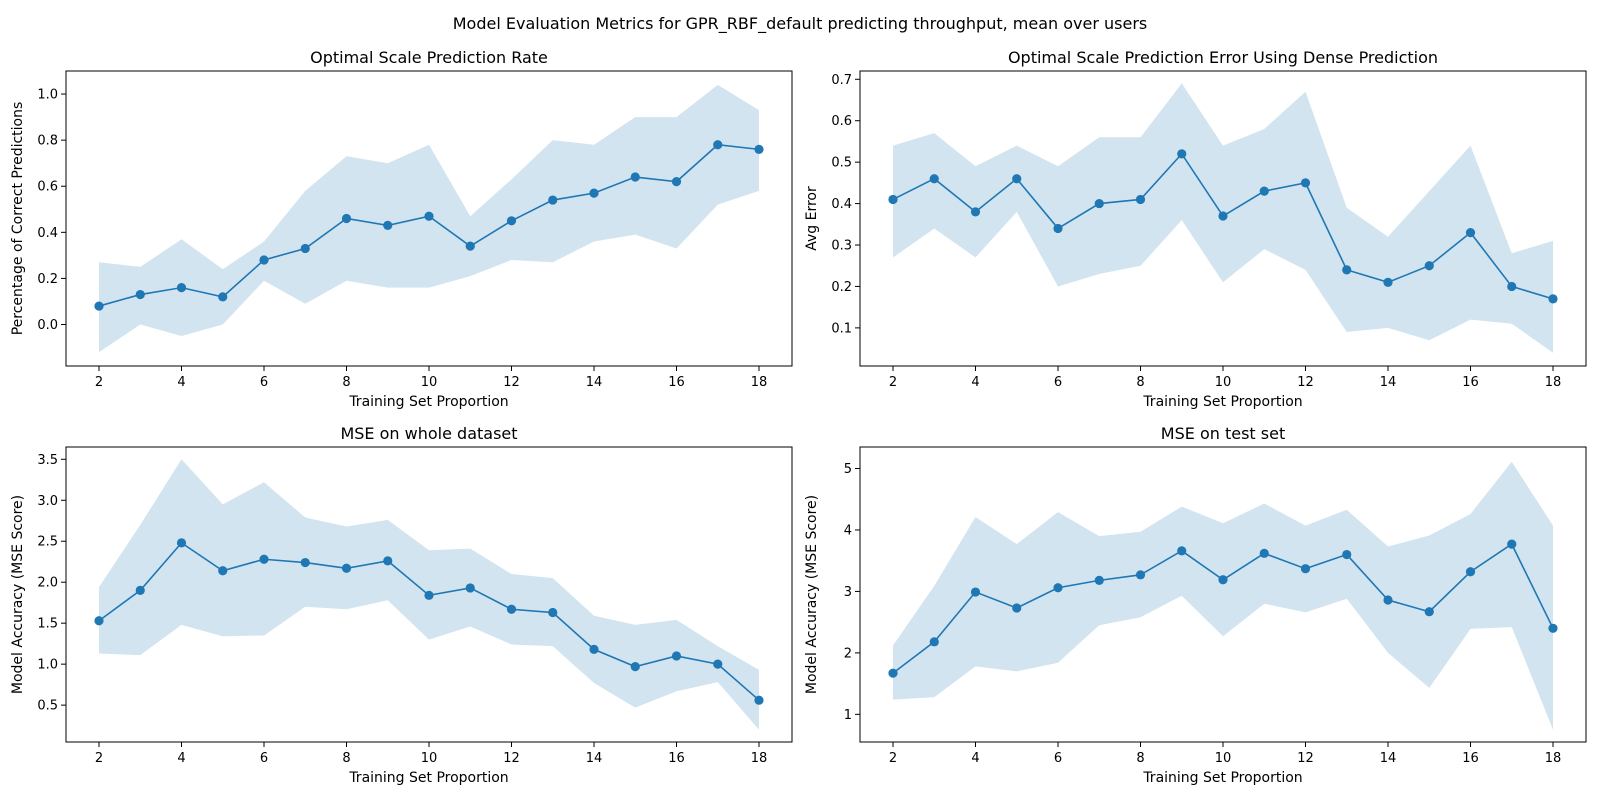 The height and width of the screenshot is (800, 1600). Describe the element at coordinates (47, 624) in the screenshot. I see `y-tick-label: 1.5` at that location.